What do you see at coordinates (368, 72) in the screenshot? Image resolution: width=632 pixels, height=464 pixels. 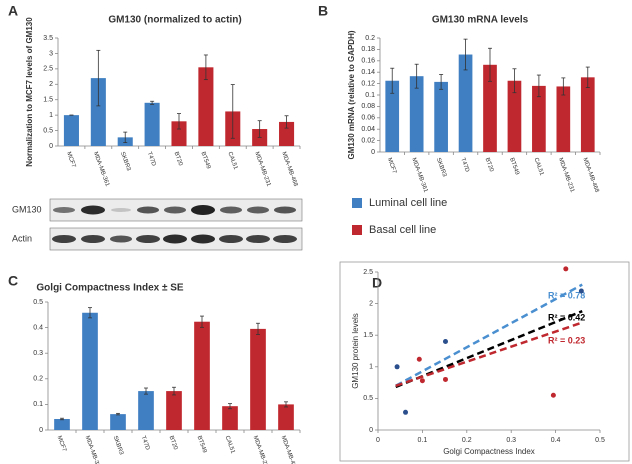 I see `y-tick-label: 0.14` at bounding box center [368, 72].